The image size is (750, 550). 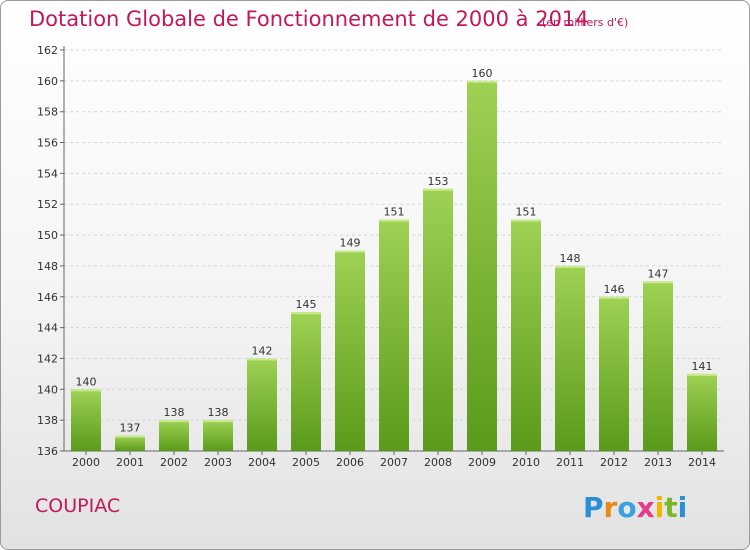 What do you see at coordinates (658, 366) in the screenshot?
I see `bar-2013` at bounding box center [658, 366].